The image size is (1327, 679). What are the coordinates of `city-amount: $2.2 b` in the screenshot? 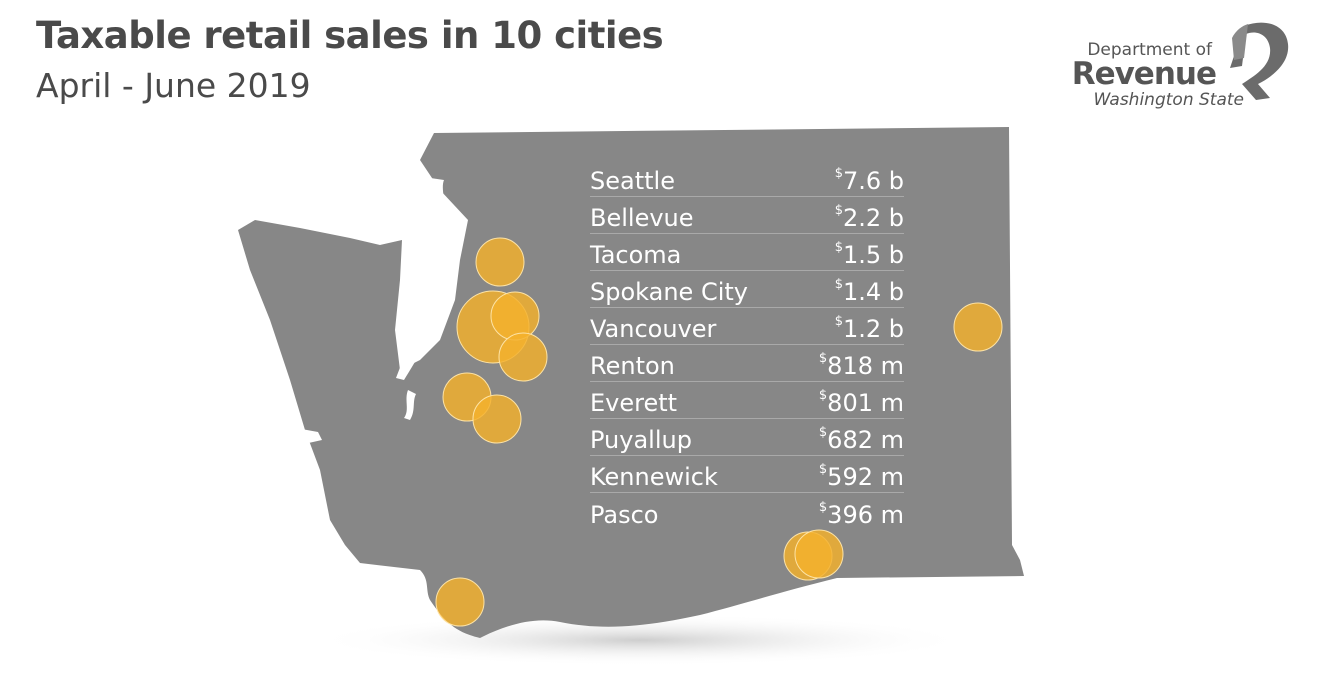 It's located at (869, 218).